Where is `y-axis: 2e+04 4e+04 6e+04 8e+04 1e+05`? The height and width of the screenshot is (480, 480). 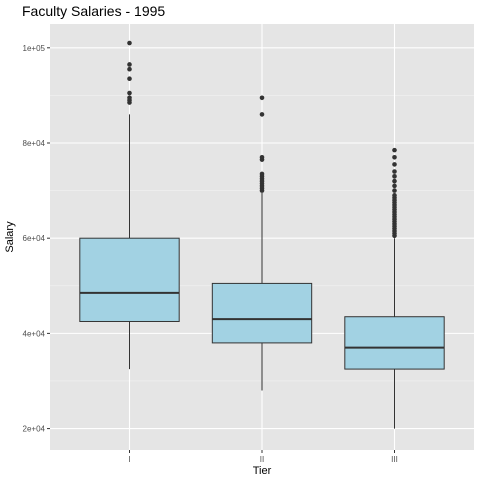
y-axis: 2e+04 4e+04 6e+04 8e+04 1e+05 is located at coordinates (36, 239).